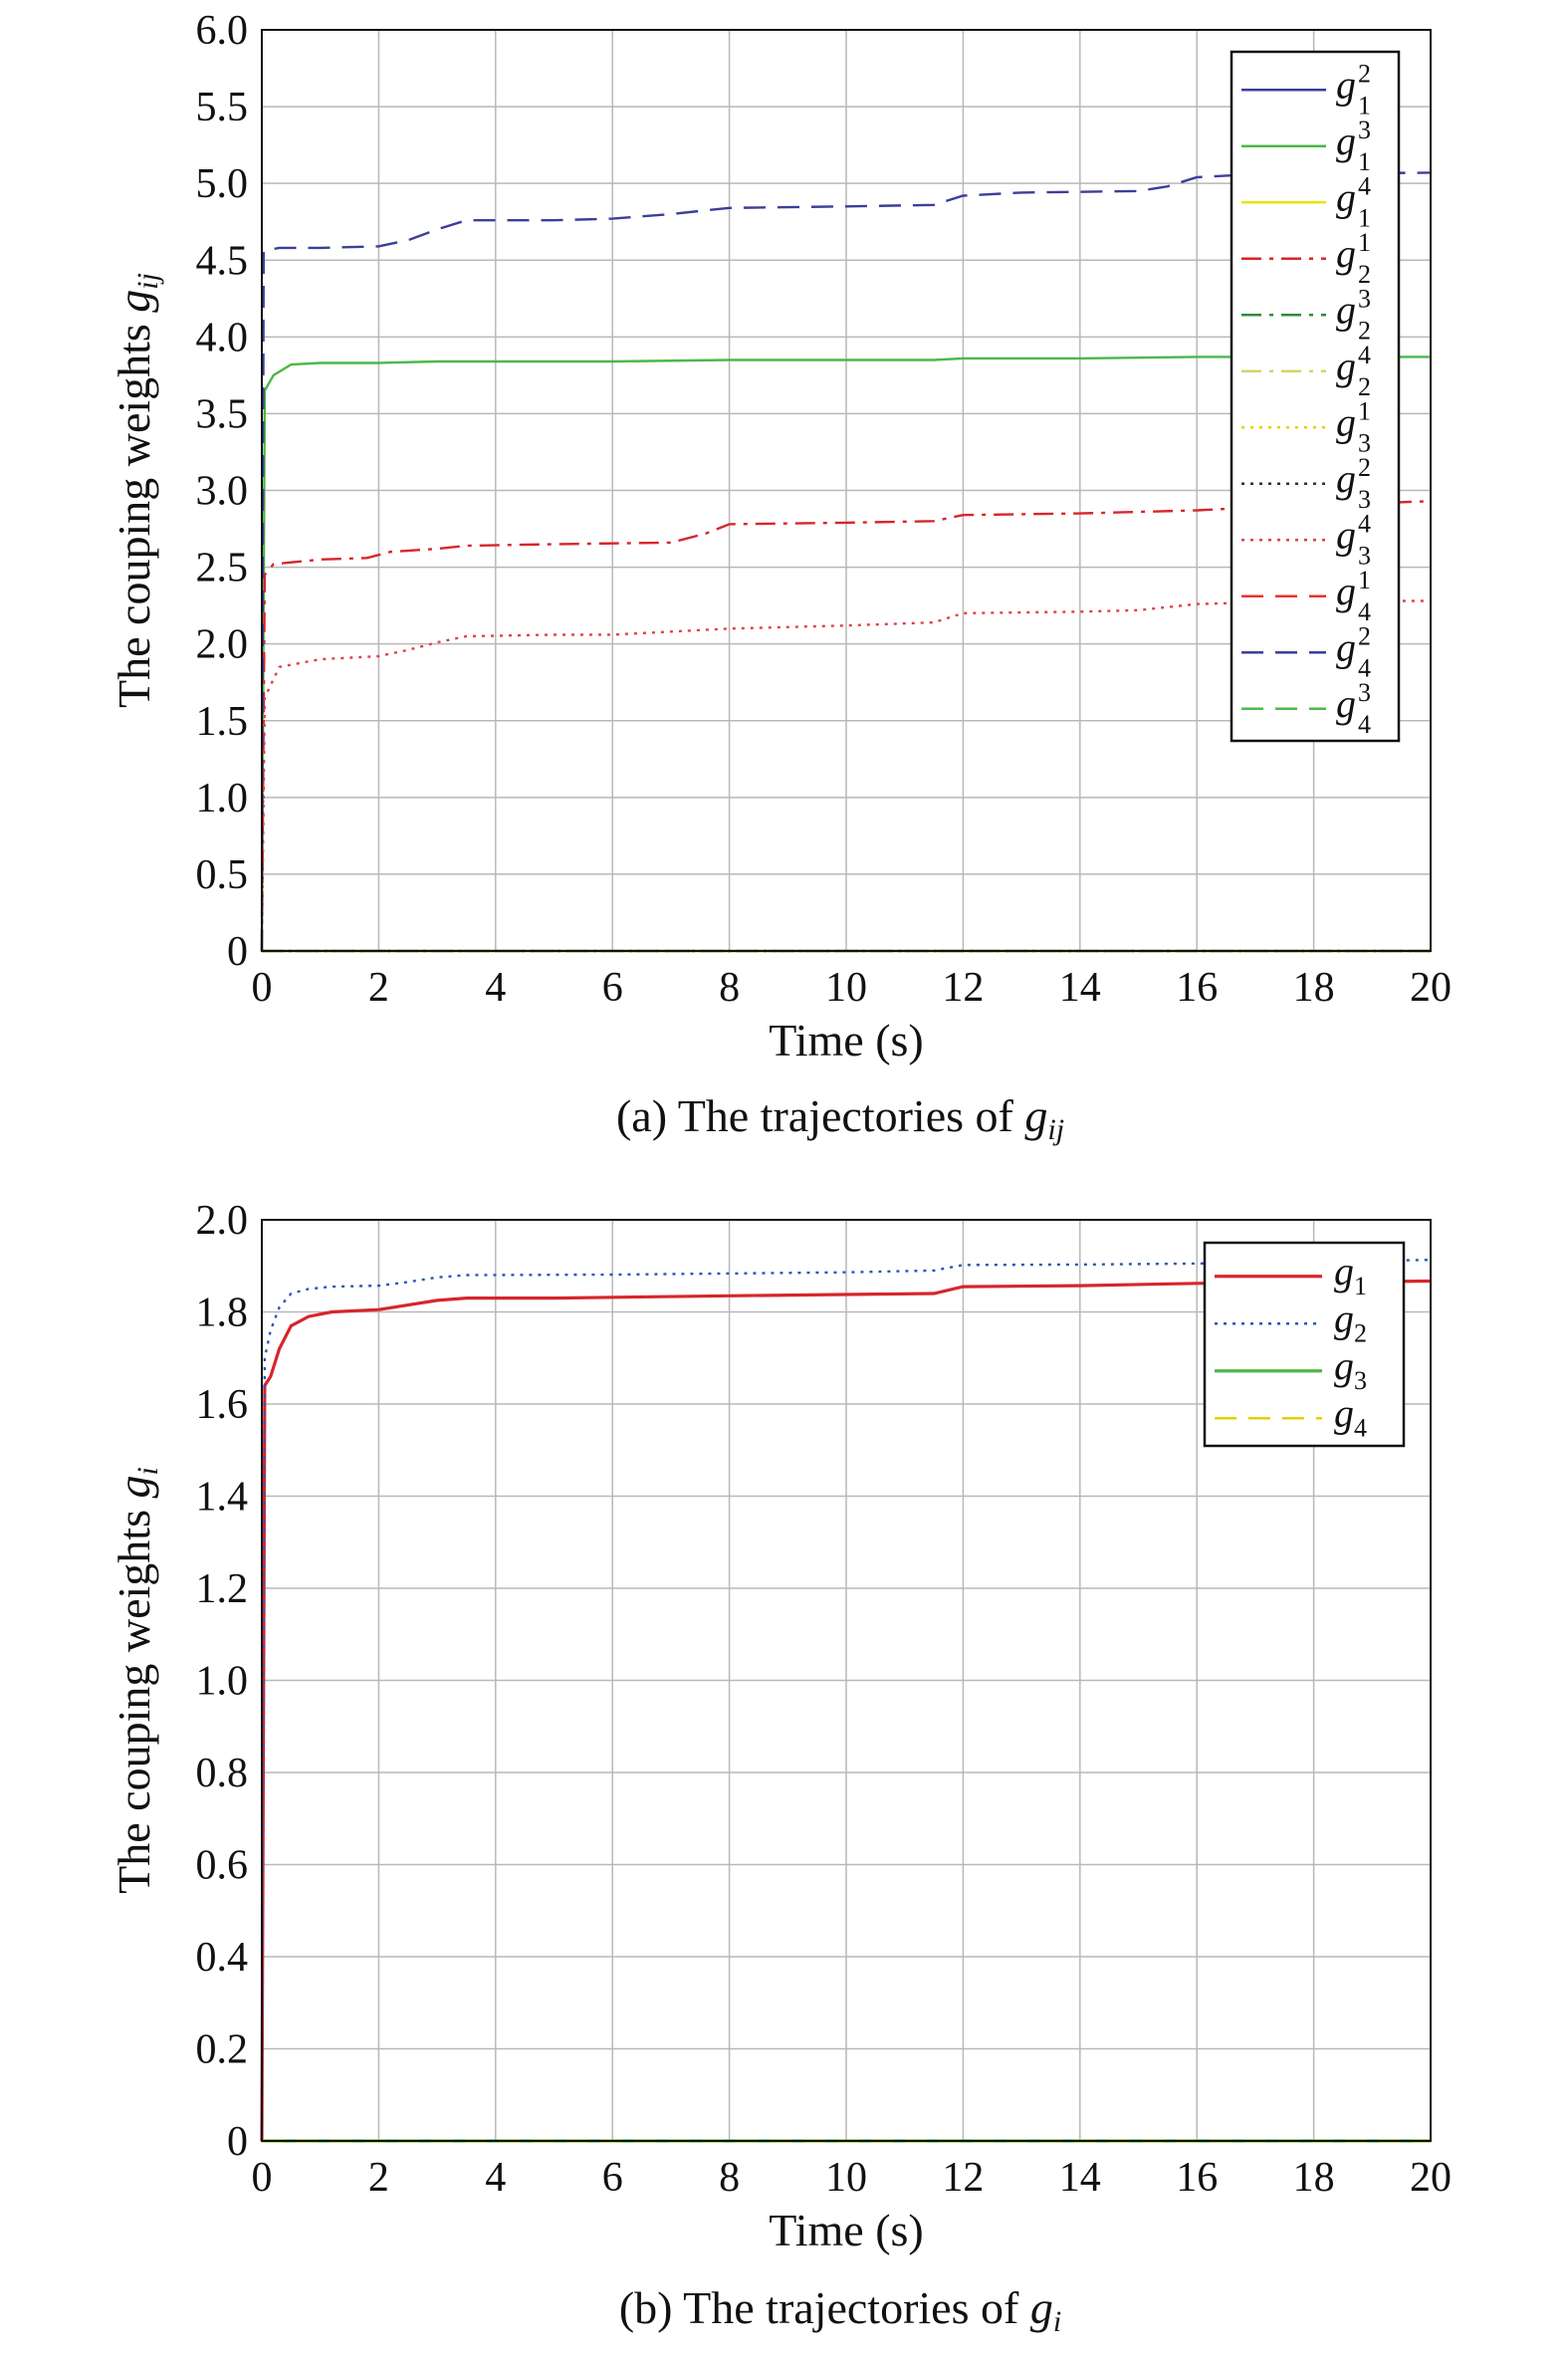  Describe the element at coordinates (1353, 146) in the screenshot. I see `legend-label: g3 1` at that location.